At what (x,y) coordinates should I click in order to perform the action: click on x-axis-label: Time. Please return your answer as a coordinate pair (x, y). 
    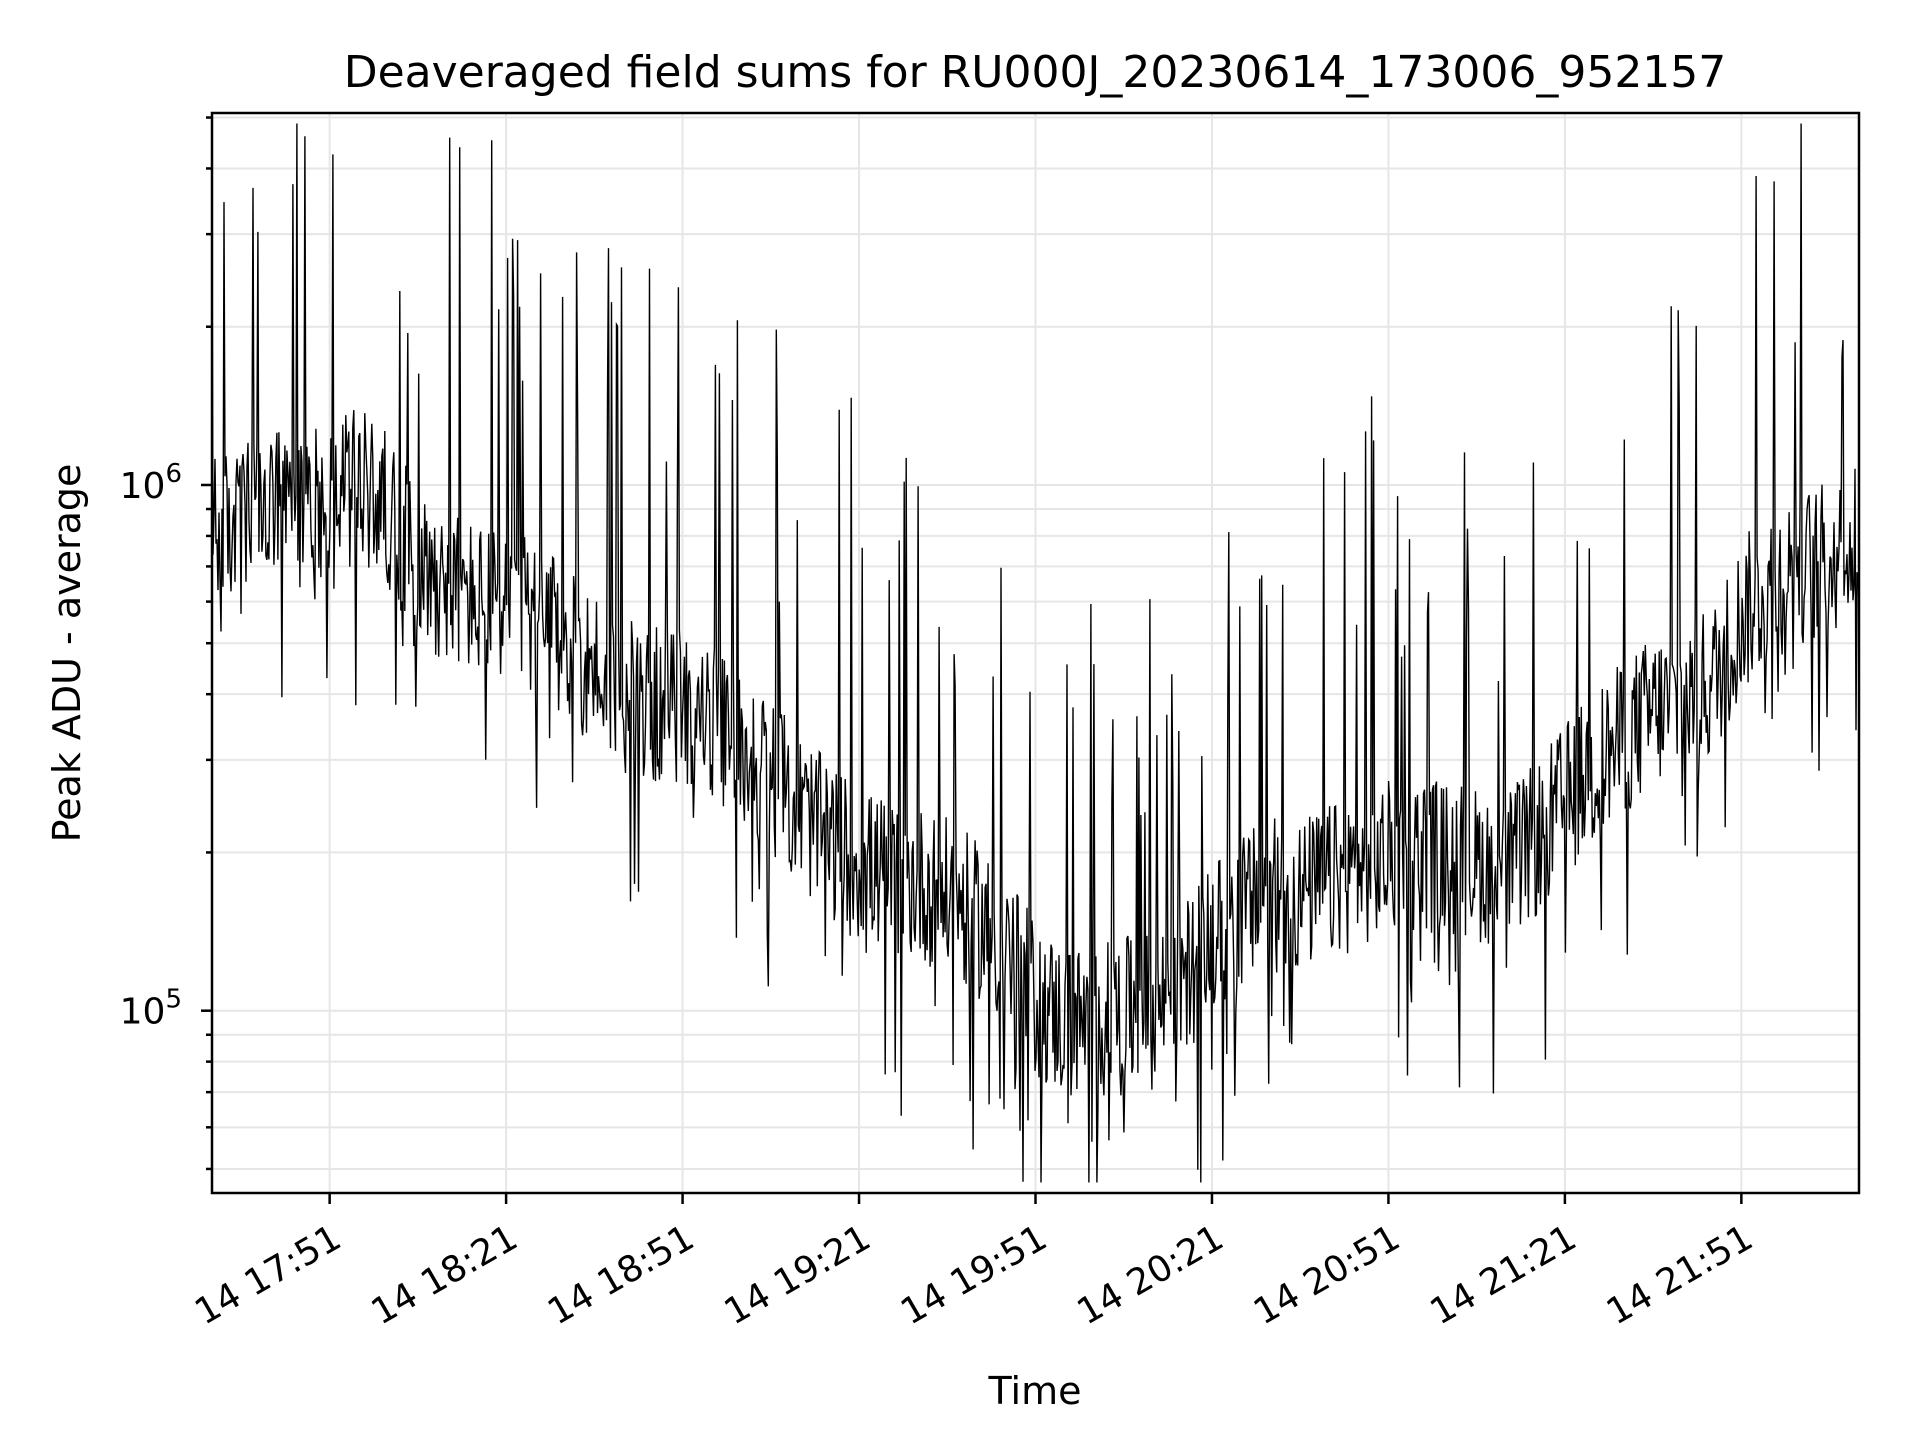
    Looking at the image, I should click on (1035, 1391).